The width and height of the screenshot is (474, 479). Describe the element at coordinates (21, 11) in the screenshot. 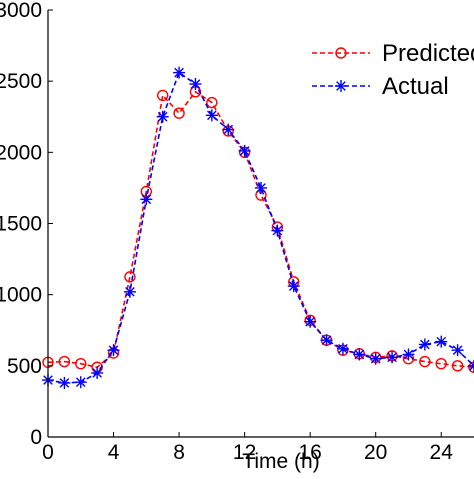

I see `y-tick-label: 3000` at that location.